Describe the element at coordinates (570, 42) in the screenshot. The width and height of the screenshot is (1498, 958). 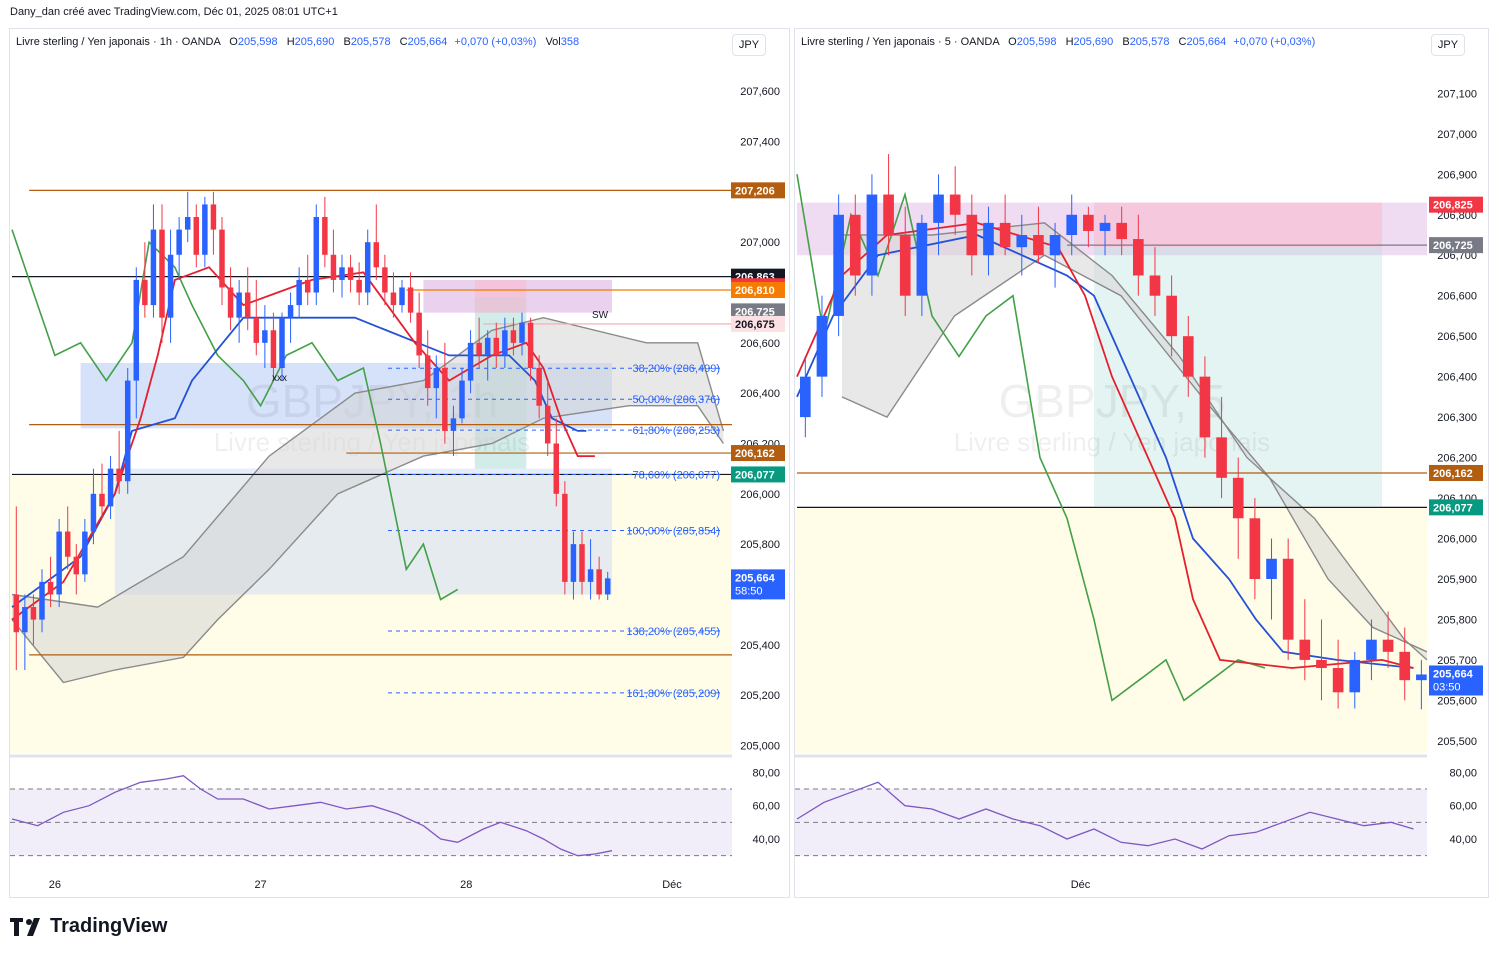
I see `legend-volume: 358` at that location.